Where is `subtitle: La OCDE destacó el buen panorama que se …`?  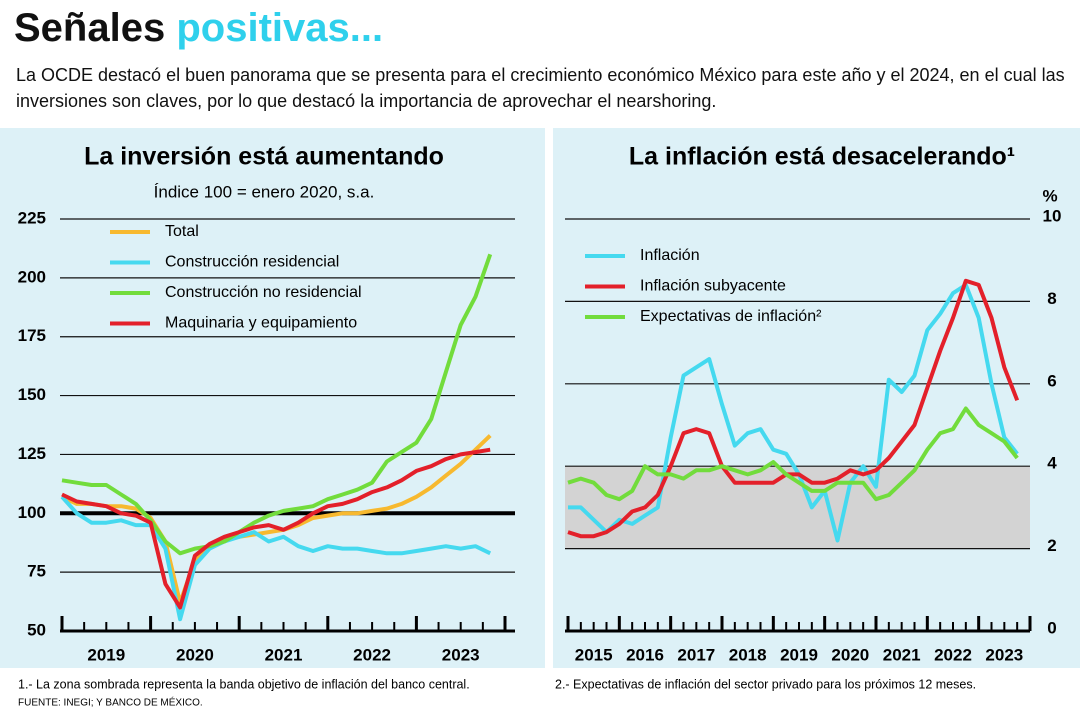 subtitle: La OCDE destacó el buen panorama que se … is located at coordinates (540, 88).